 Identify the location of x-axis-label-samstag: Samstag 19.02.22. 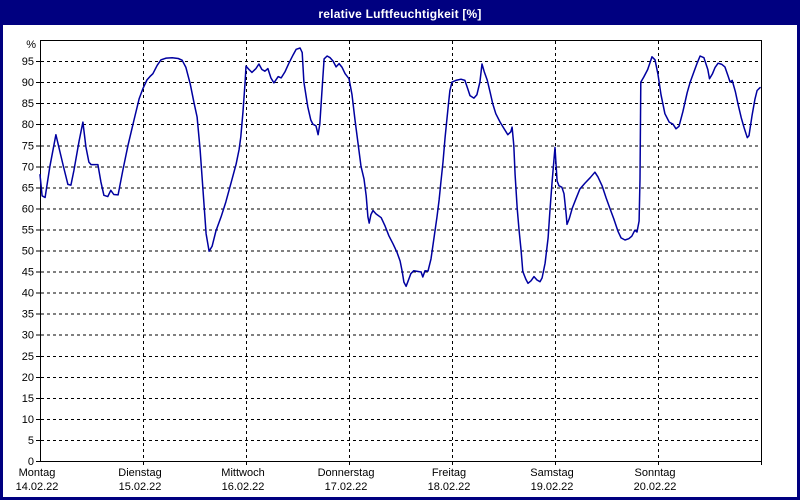
(552, 480).